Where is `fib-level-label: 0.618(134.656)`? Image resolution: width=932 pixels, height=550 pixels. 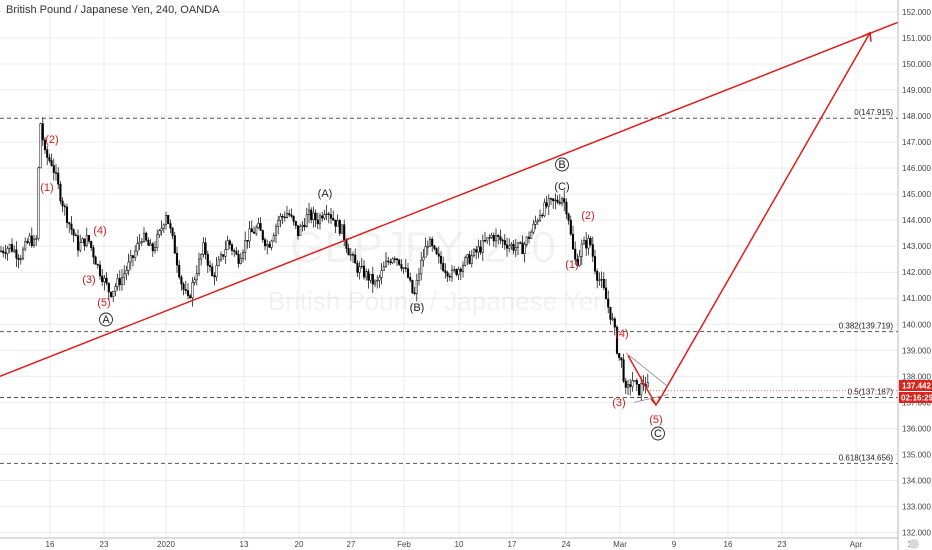 fib-level-label: 0.618(134.656) is located at coordinates (866, 457).